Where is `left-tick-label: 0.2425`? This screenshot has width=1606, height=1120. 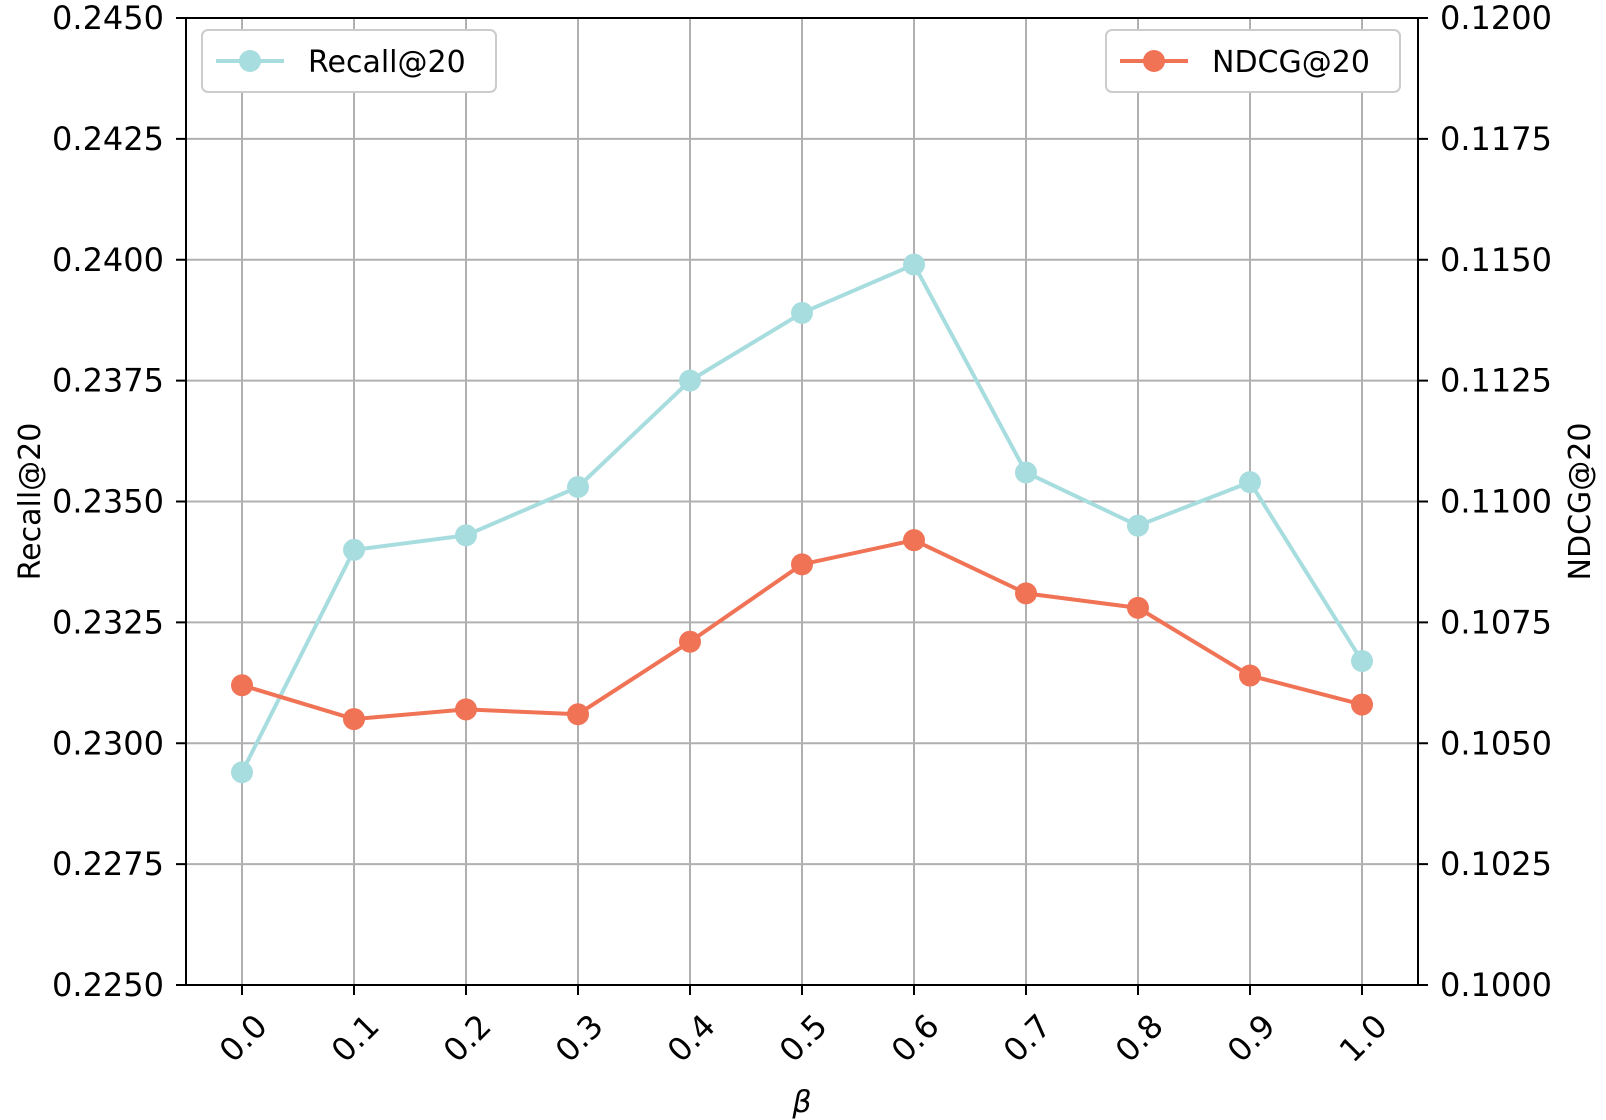 left-tick-label: 0.2425 is located at coordinates (108, 139).